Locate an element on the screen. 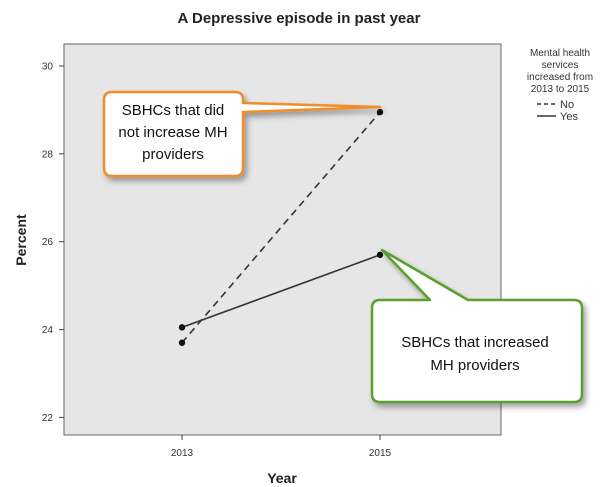  x-tick-label: 2013 is located at coordinates (182, 453).